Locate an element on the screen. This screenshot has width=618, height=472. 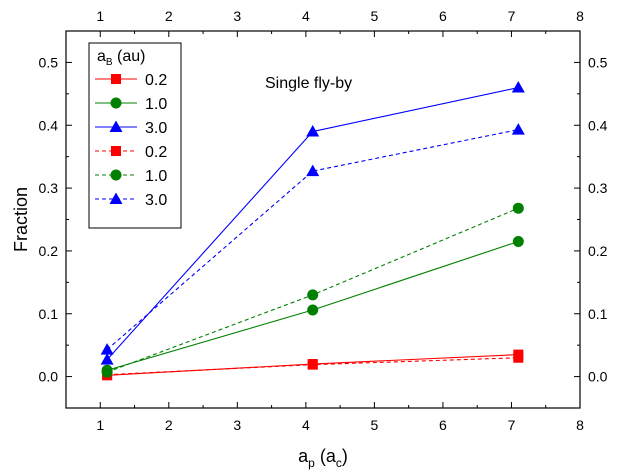
y-tick-label-left: 0.0 is located at coordinates (49, 377).